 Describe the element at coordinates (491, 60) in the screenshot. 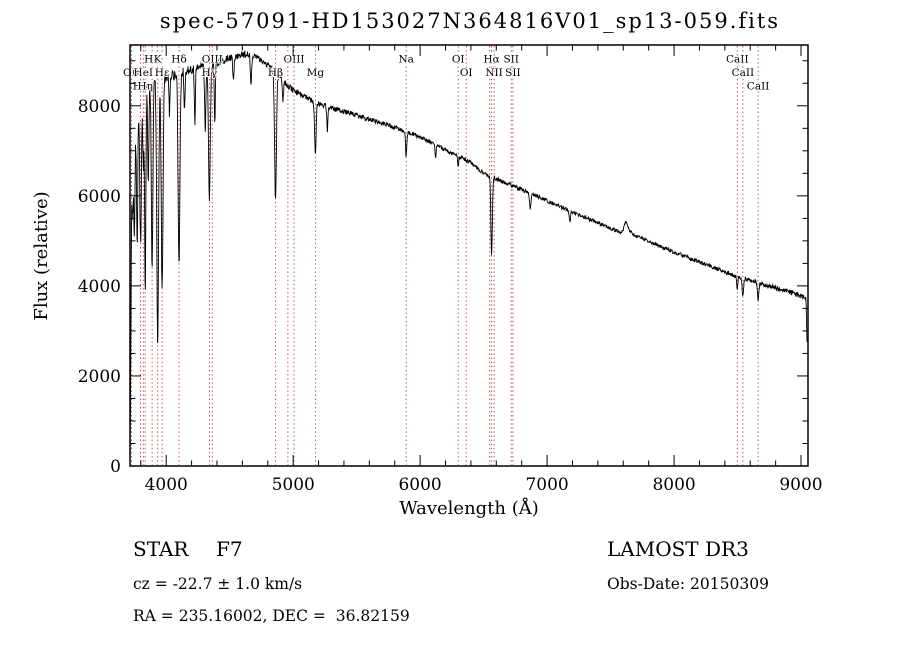

I see `spectral-line-label: Hα` at that location.